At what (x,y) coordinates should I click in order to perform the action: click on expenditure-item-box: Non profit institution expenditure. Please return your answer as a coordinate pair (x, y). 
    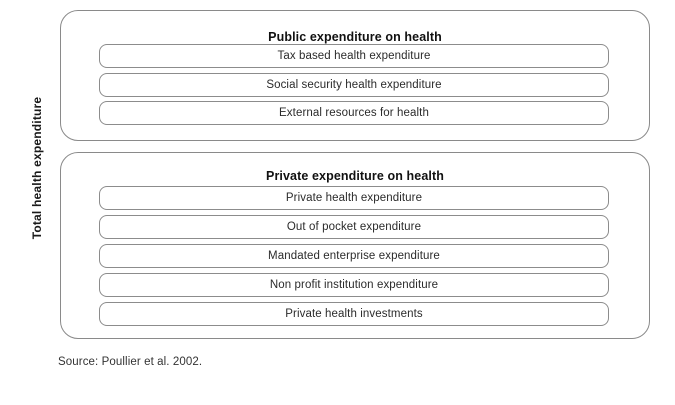
    Looking at the image, I should click on (354, 285).